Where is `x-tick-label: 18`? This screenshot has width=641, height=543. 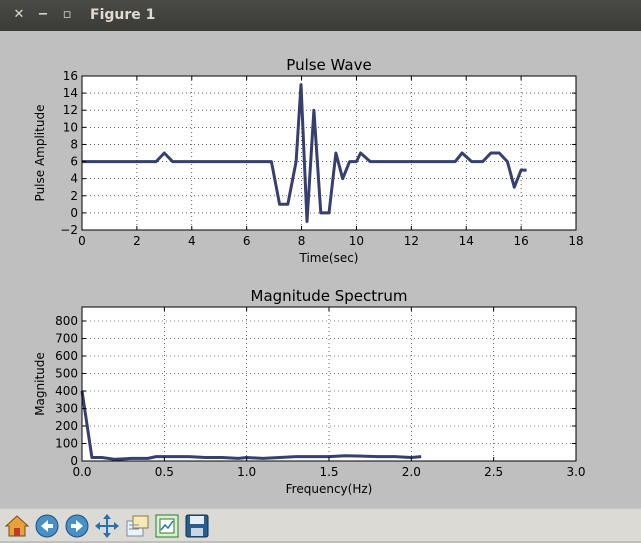 x-tick-label: 18 is located at coordinates (575, 241).